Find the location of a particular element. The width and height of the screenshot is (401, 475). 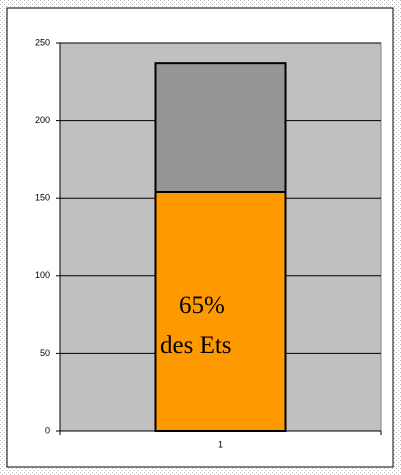

bar-segment is located at coordinates (220, 127).